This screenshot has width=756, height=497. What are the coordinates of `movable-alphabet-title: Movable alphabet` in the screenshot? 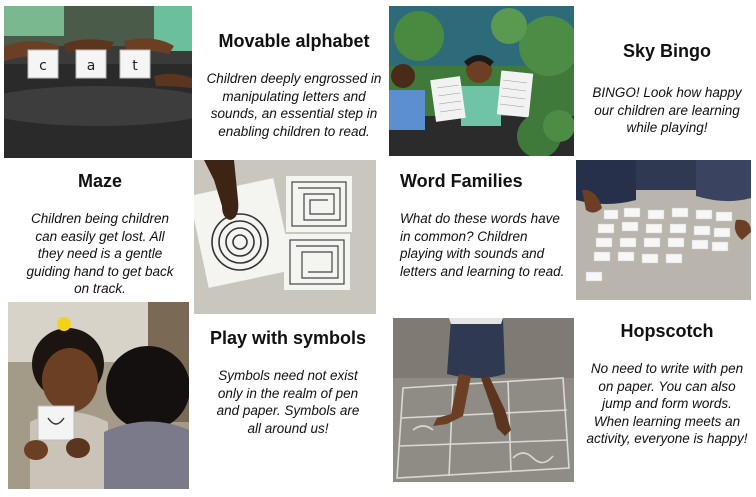 It's located at (294, 41).